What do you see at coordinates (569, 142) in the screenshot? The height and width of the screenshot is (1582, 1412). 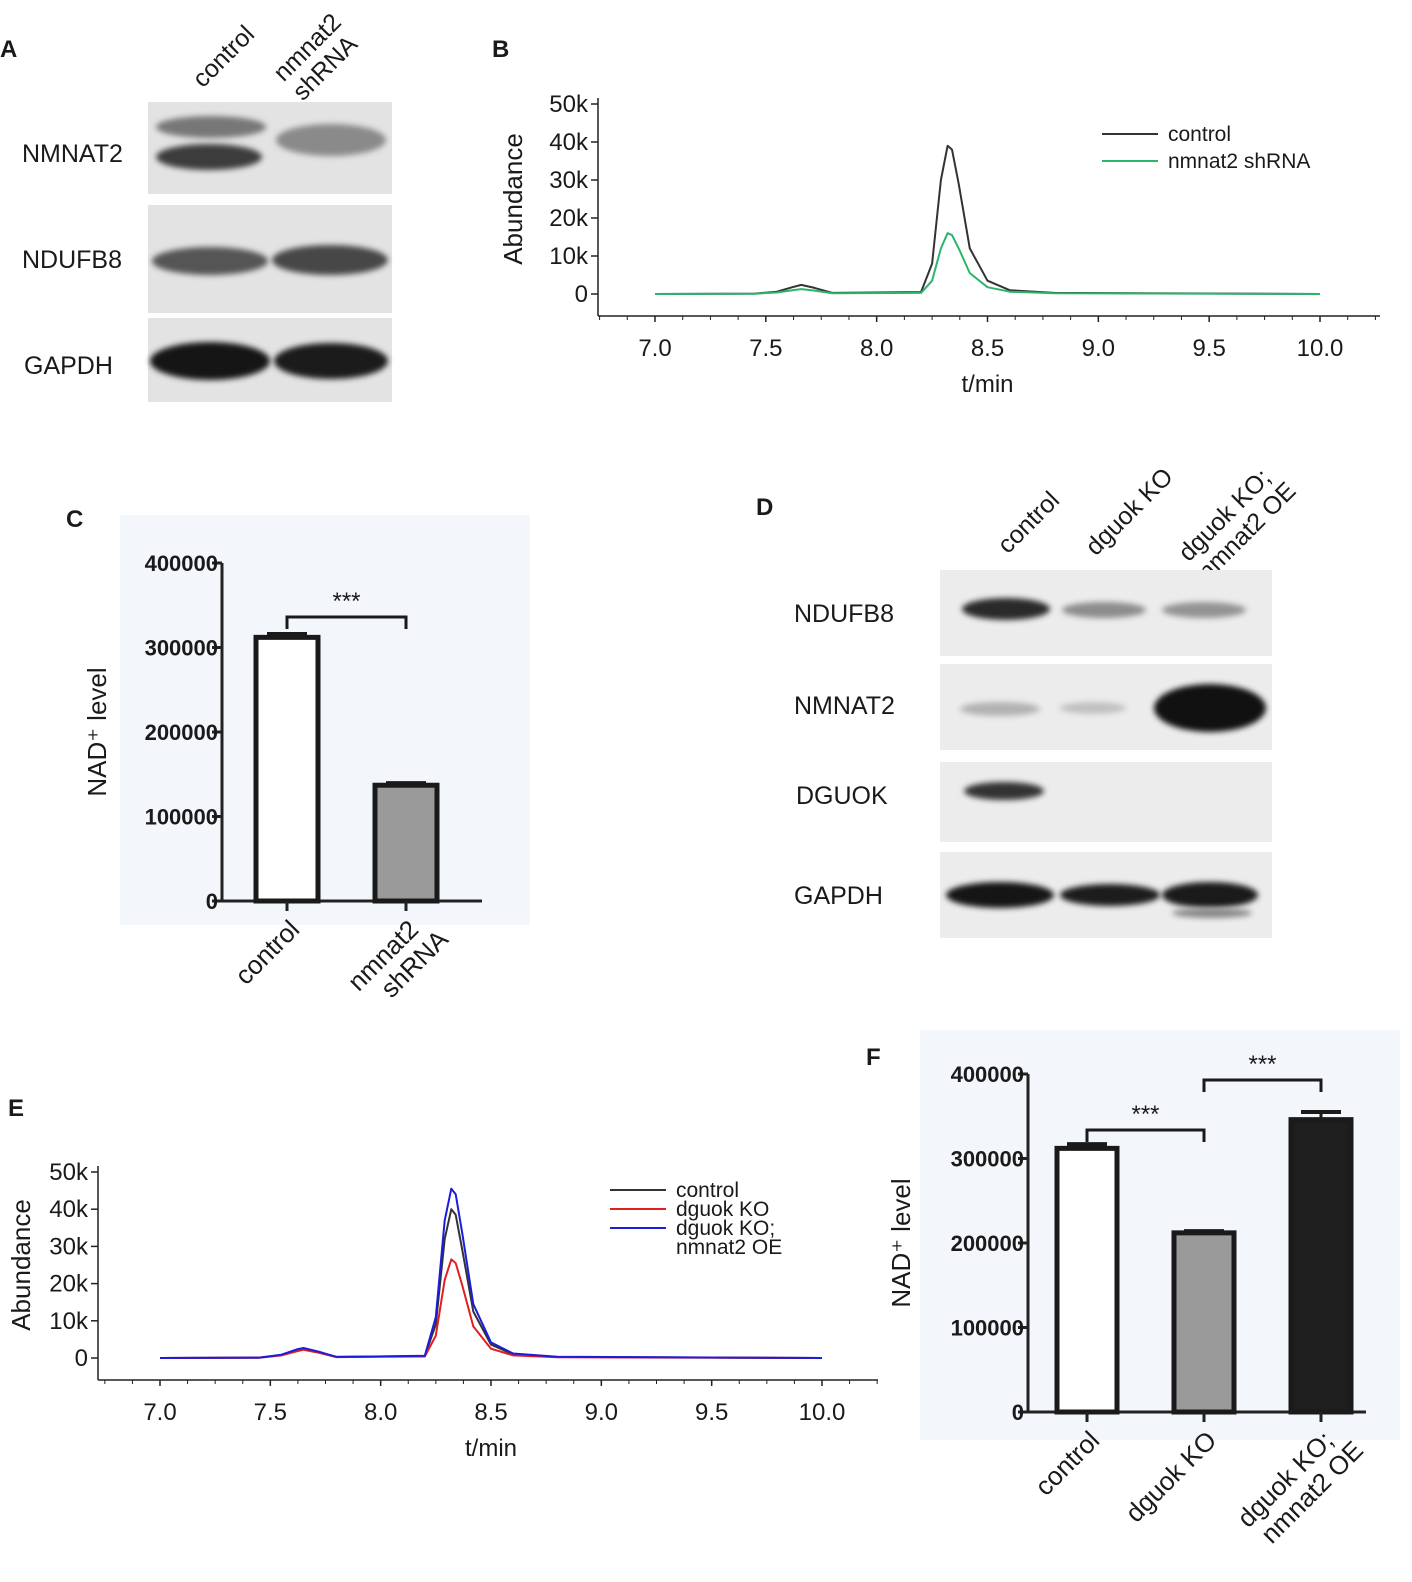 I see `y-tick-label: 40k` at bounding box center [569, 142].